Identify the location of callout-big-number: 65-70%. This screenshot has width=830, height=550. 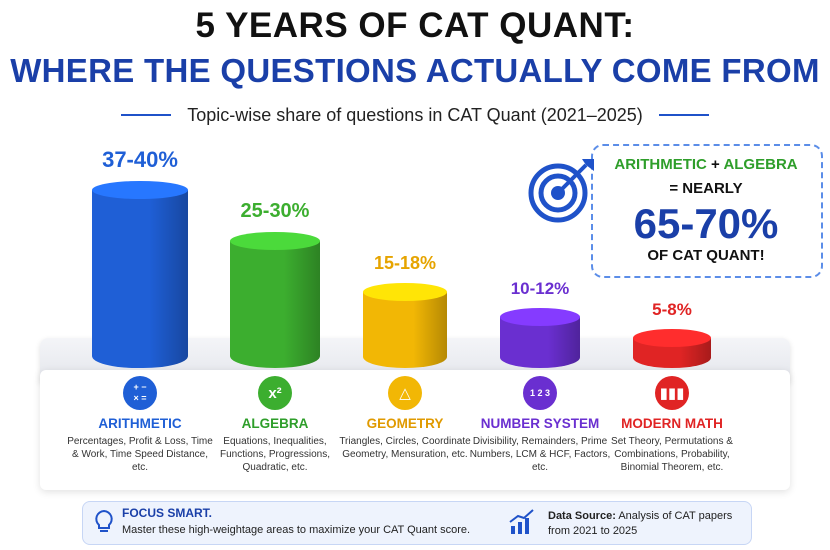
(706, 223).